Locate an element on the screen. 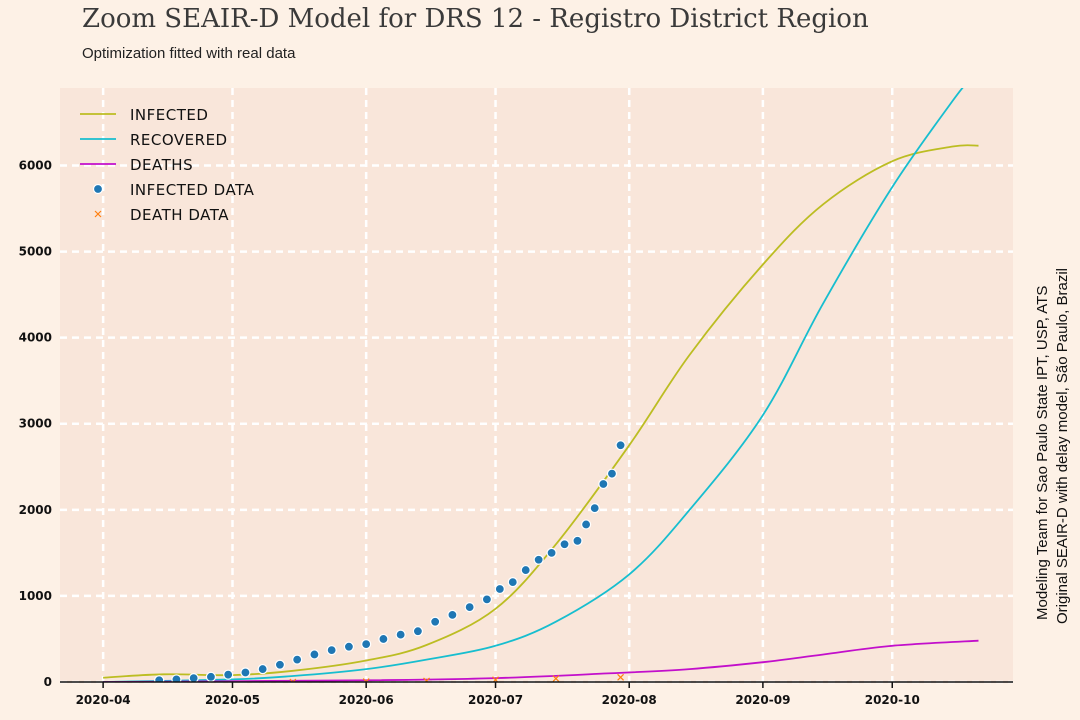 This screenshot has height=720, width=1080. series-deaths is located at coordinates (541, 660).